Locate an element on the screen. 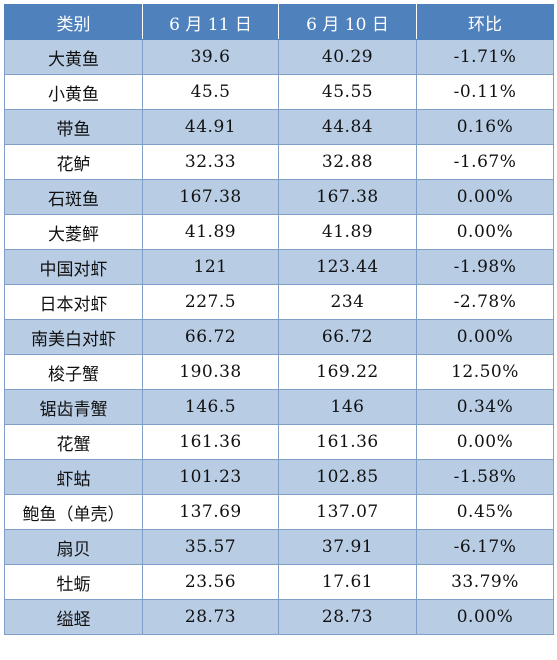  table-row: 扇贝 35.57 37.91 -6.17% is located at coordinates (279, 547).